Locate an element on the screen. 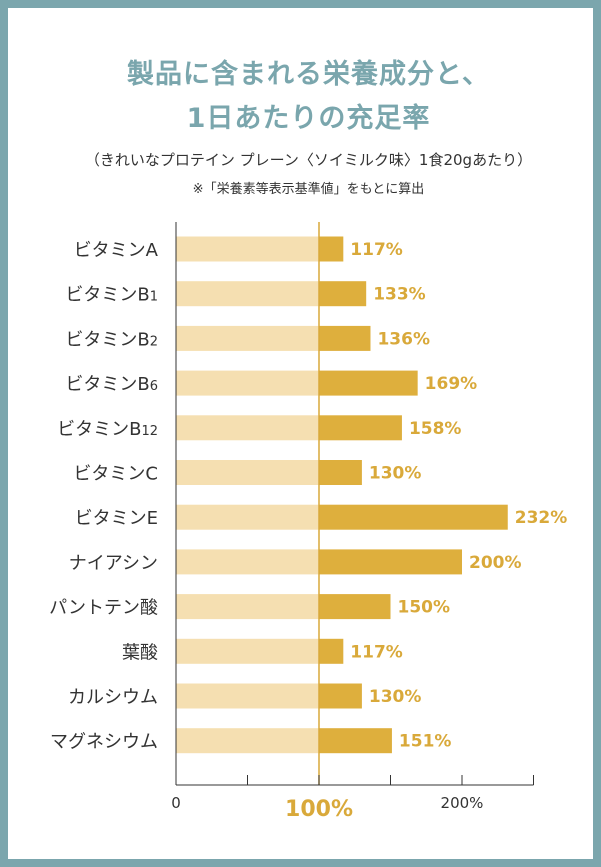  x-tick-label-100: 100% is located at coordinates (319, 809).